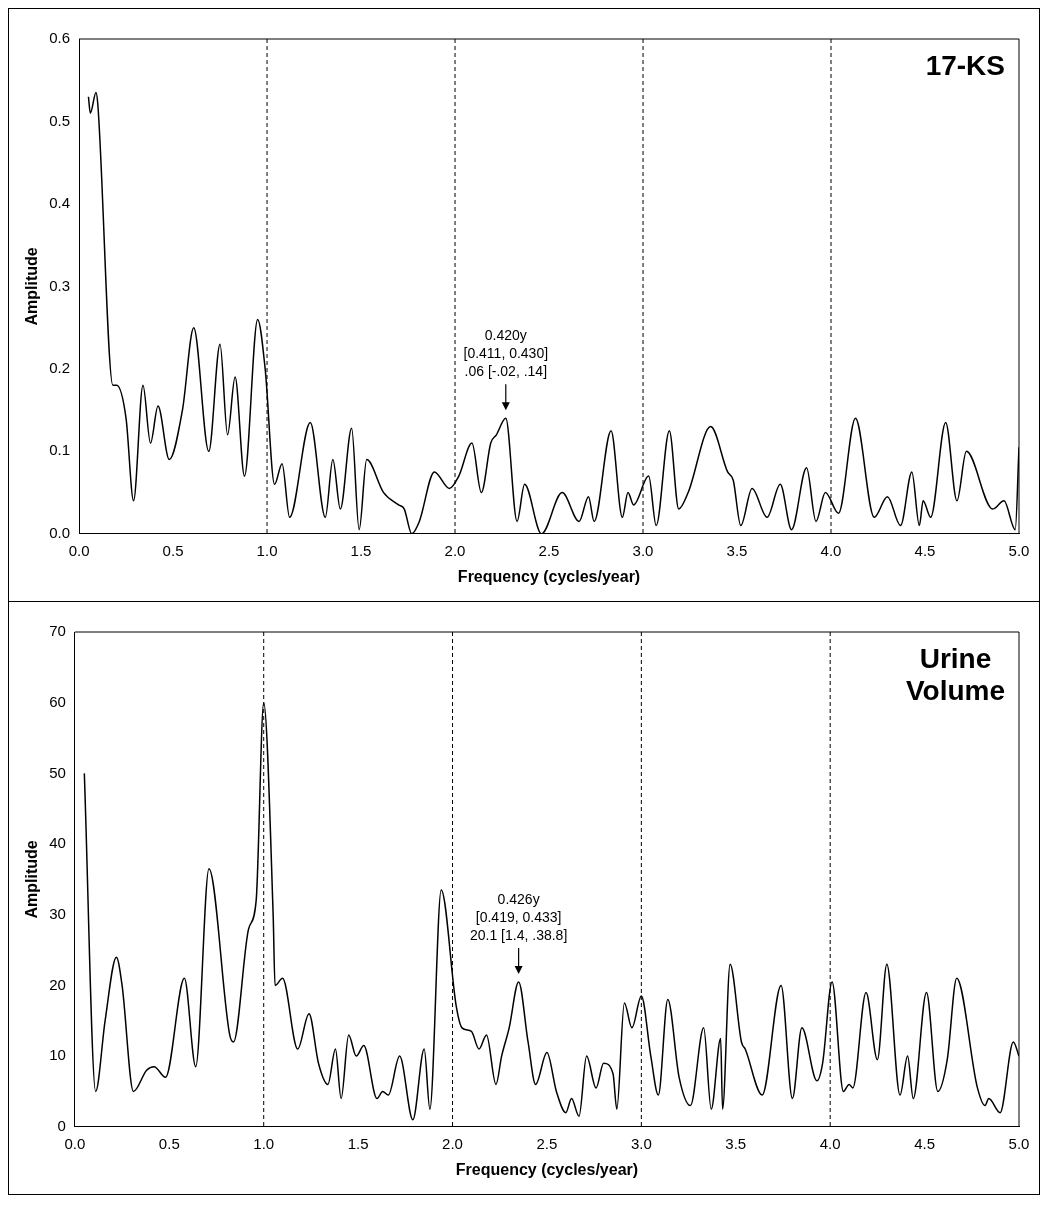 Image resolution: width=1049 pixels, height=1223 pixels. Describe the element at coordinates (57, 701) in the screenshot. I see `y-tick-label: 60` at that location.